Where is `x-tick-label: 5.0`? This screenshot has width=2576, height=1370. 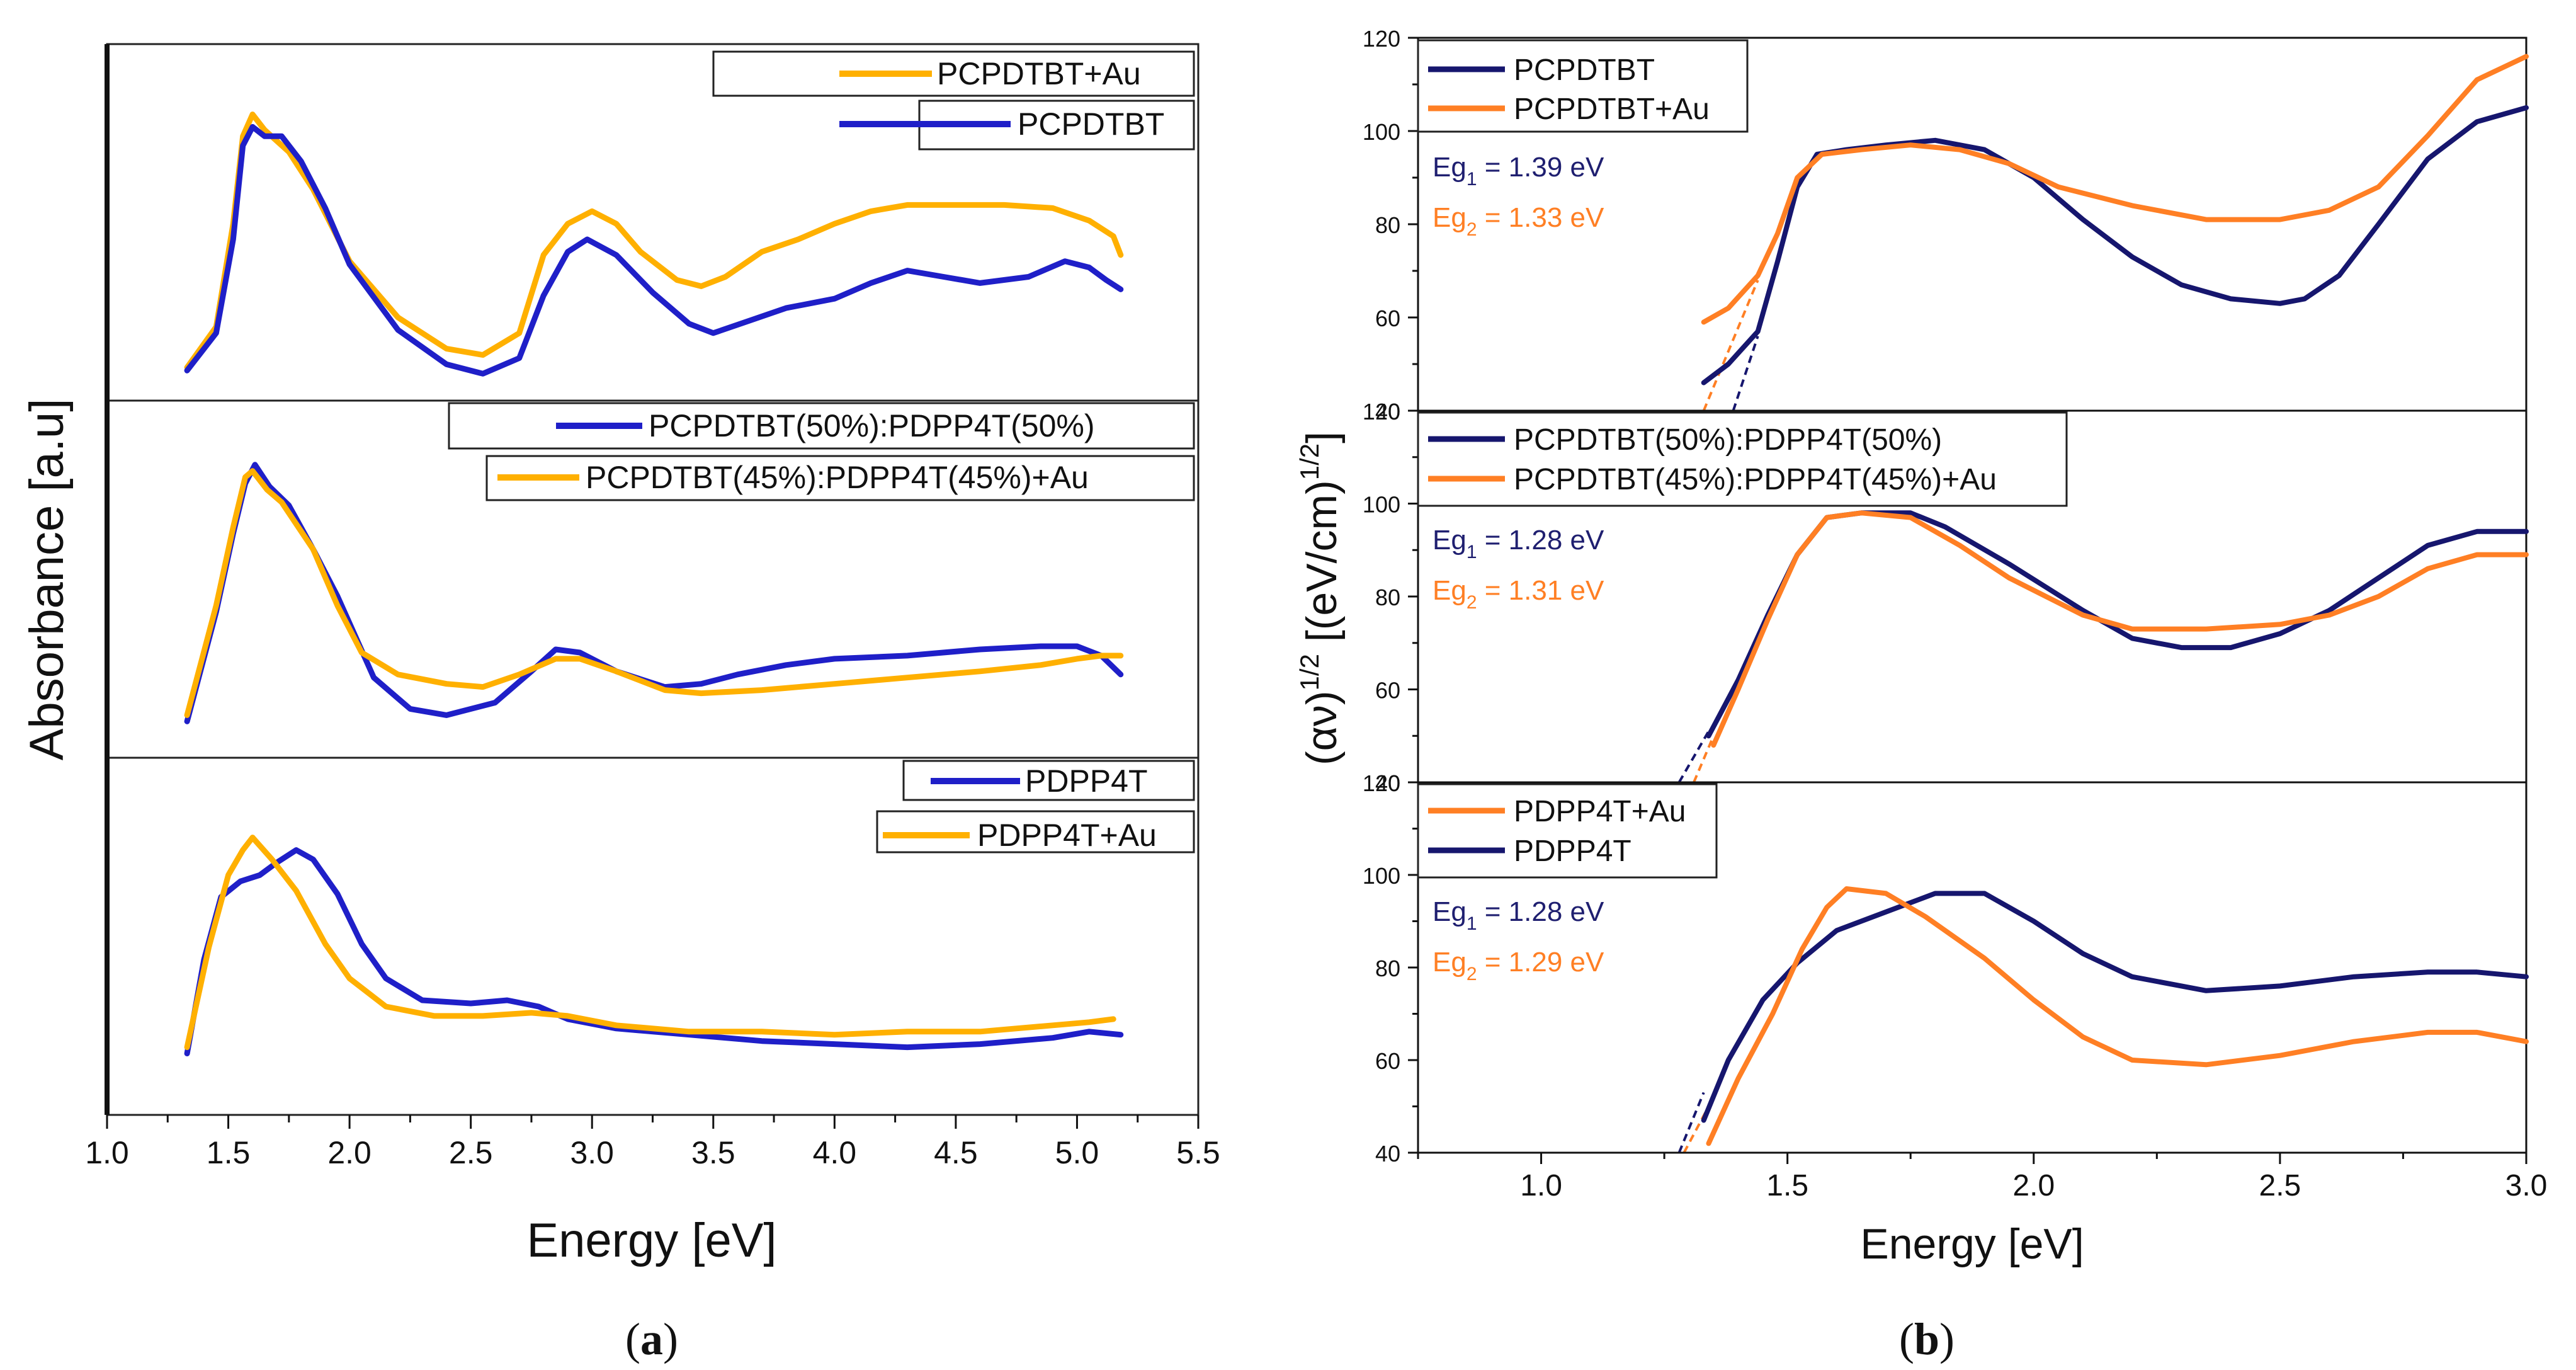 x-tick-label: 5.0 is located at coordinates (1077, 1152).